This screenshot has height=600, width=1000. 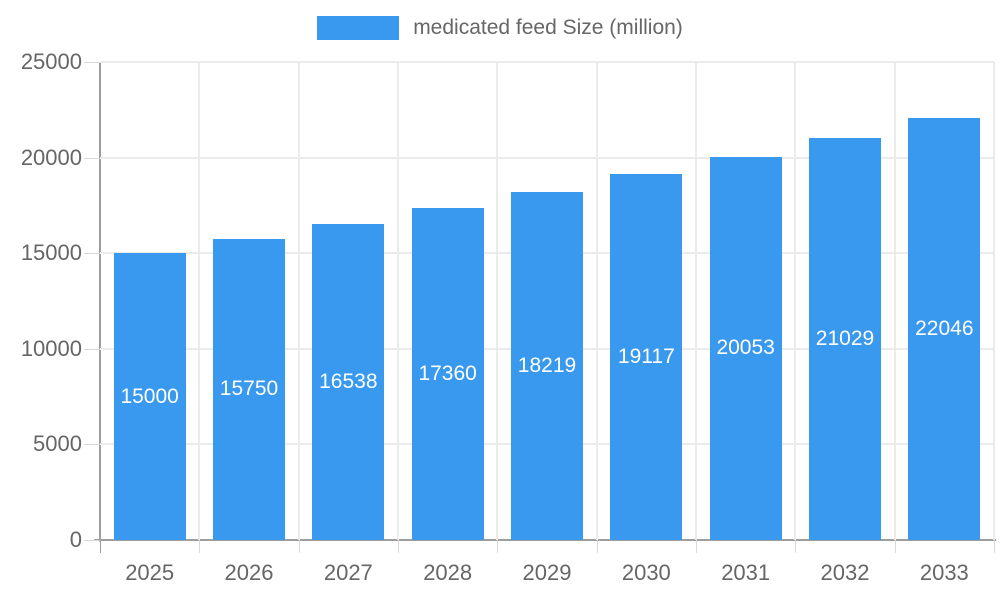 I want to click on bar-value-label: 15000, so click(x=149, y=396).